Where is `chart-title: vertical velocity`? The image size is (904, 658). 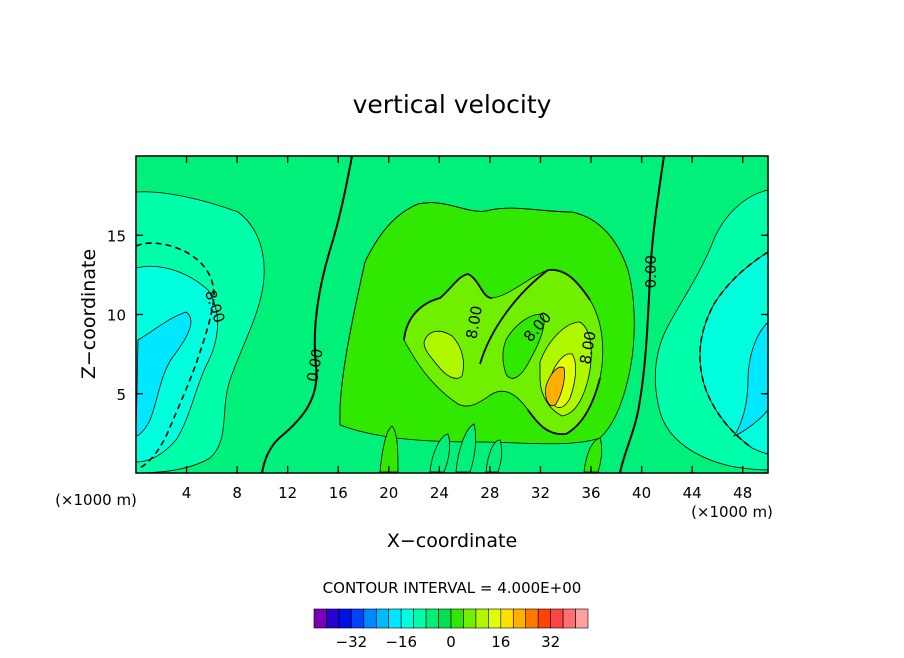
chart-title: vertical velocity is located at coordinates (452, 104).